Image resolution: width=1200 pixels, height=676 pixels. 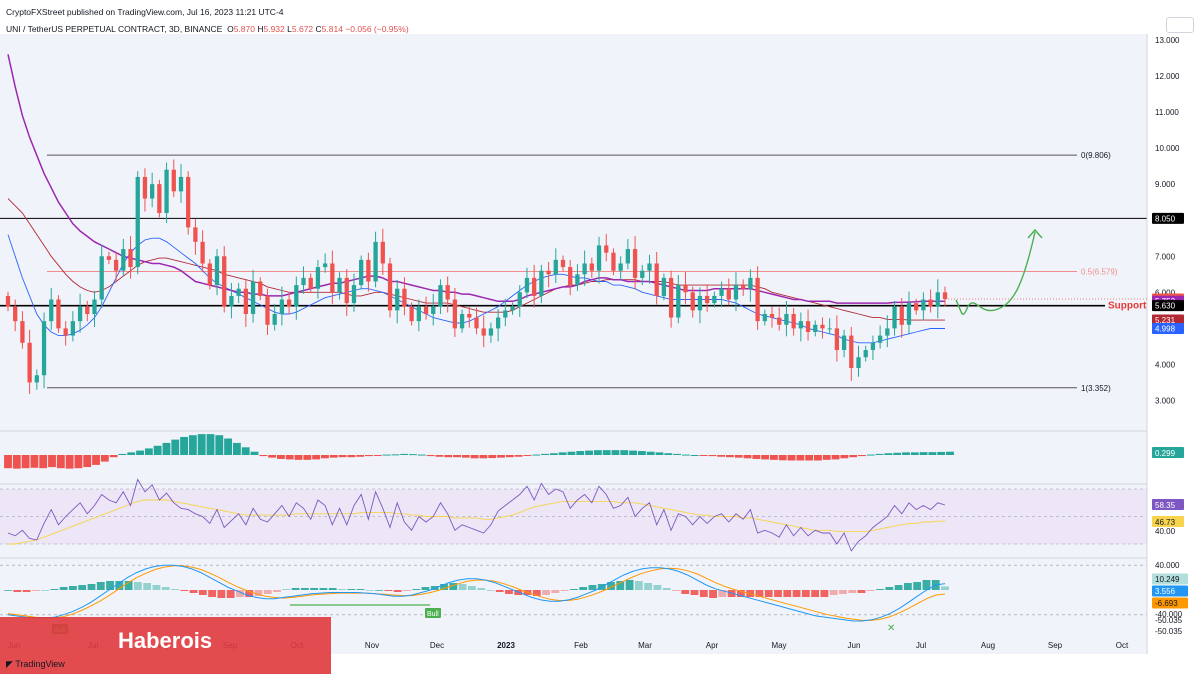 I want to click on projection-arrowhead, so click(x=1035, y=233).